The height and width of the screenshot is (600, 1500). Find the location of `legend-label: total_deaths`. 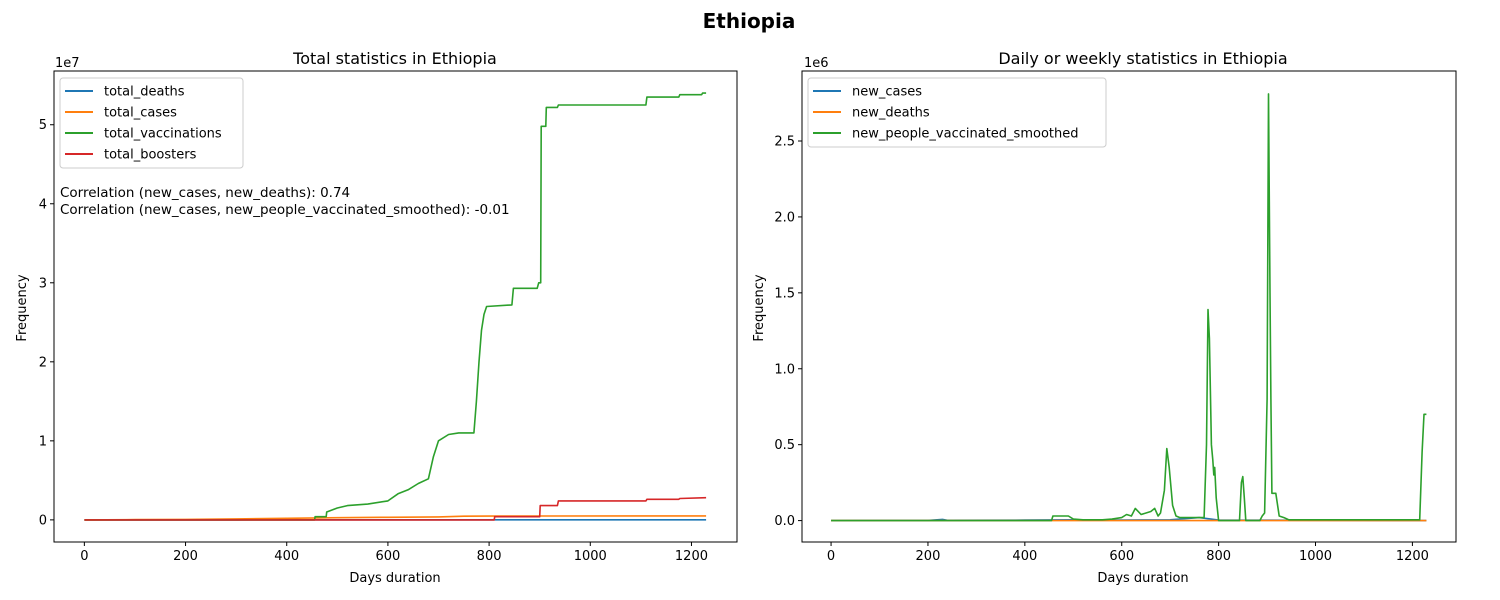

legend-label: total_deaths is located at coordinates (144, 92).